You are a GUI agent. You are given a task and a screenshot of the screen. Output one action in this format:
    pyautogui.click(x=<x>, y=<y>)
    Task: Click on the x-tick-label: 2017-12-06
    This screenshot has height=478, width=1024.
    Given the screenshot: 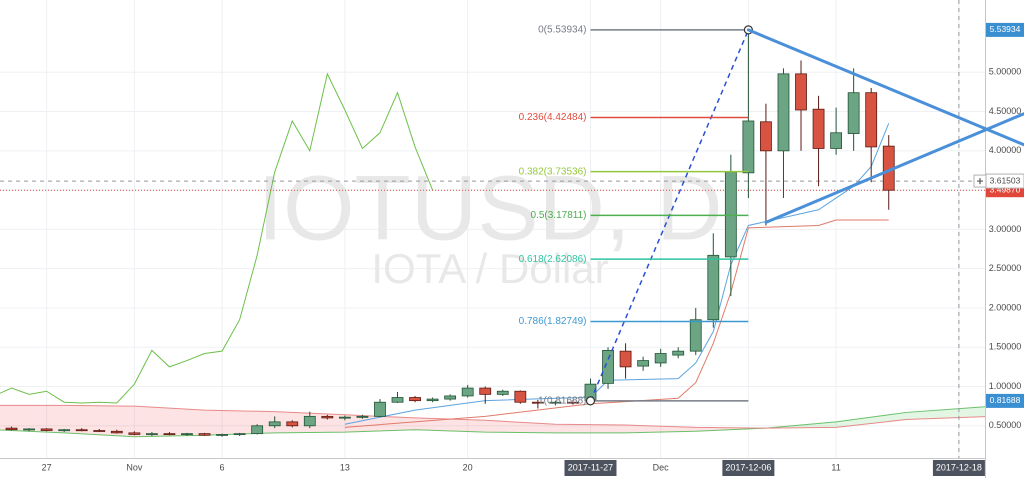 What is the action you would take?
    pyautogui.click(x=748, y=467)
    